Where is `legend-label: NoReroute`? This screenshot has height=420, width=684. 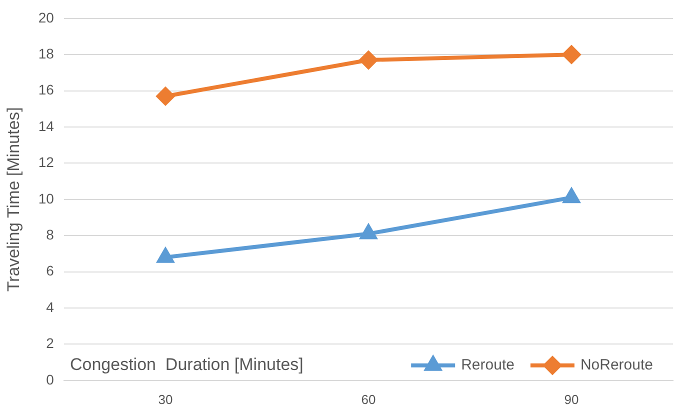 legend-label: NoReroute is located at coordinates (617, 365).